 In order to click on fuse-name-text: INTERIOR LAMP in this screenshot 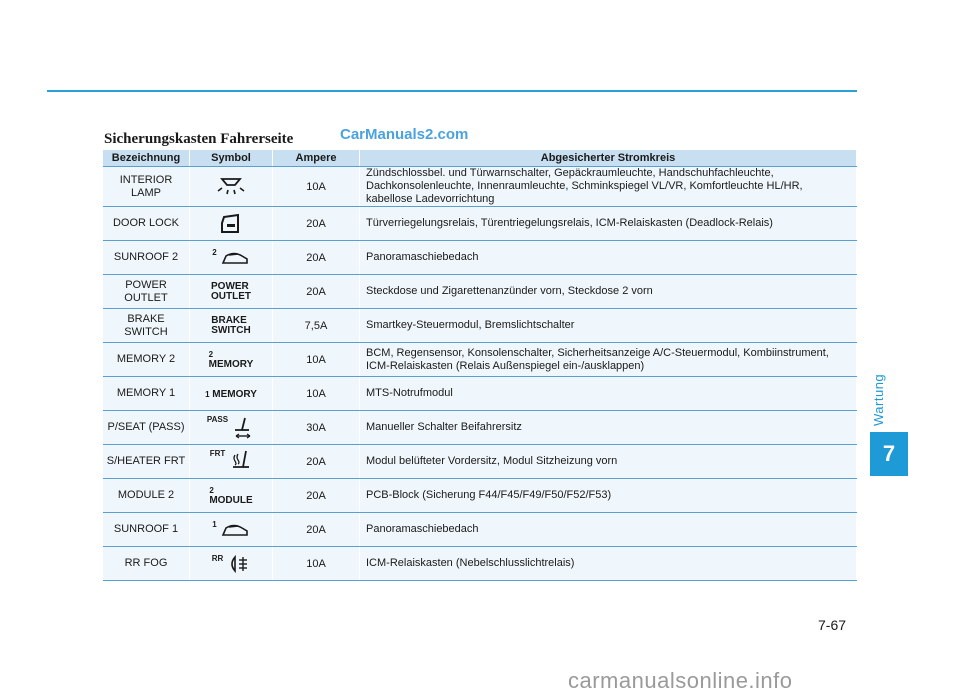, I will do `click(146, 186)`.